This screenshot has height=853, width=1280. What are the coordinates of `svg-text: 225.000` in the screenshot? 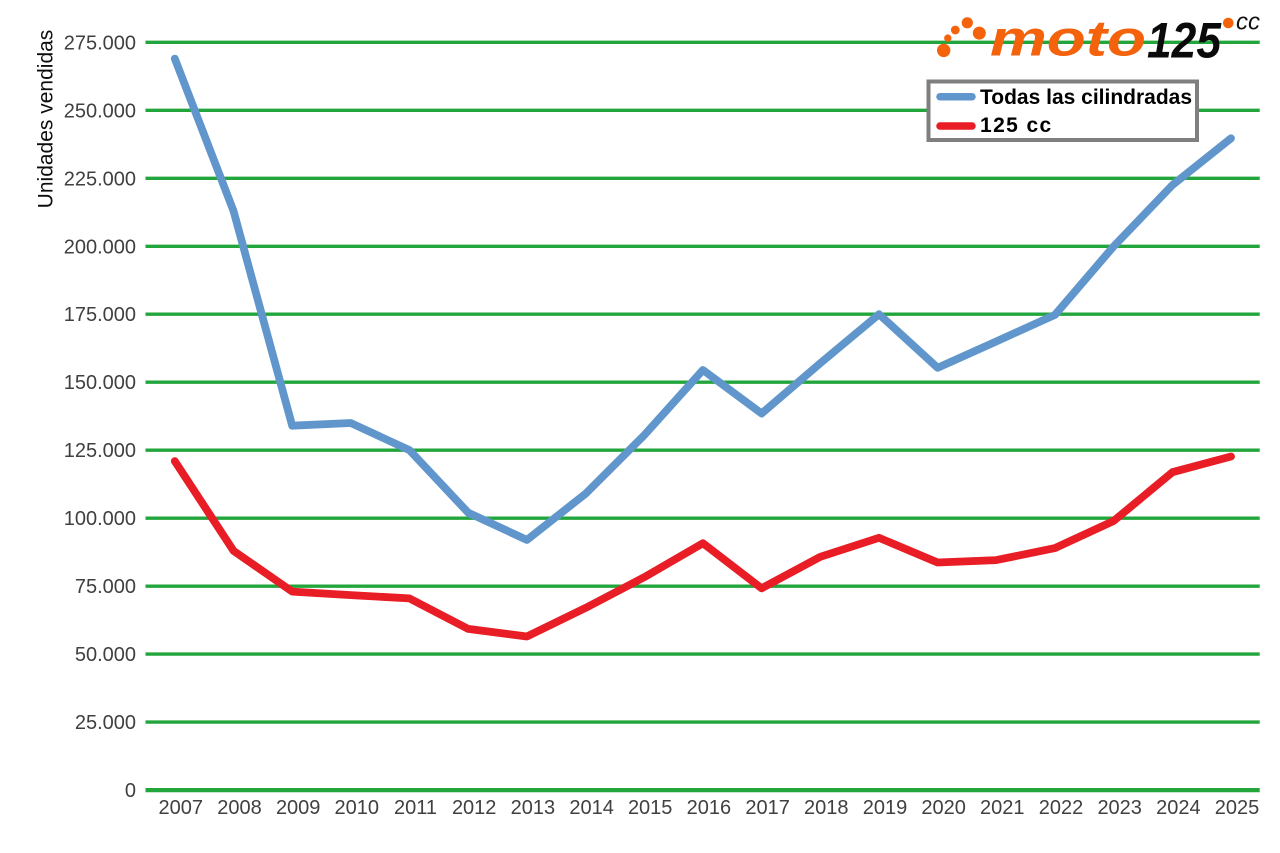 It's located at (100, 179).